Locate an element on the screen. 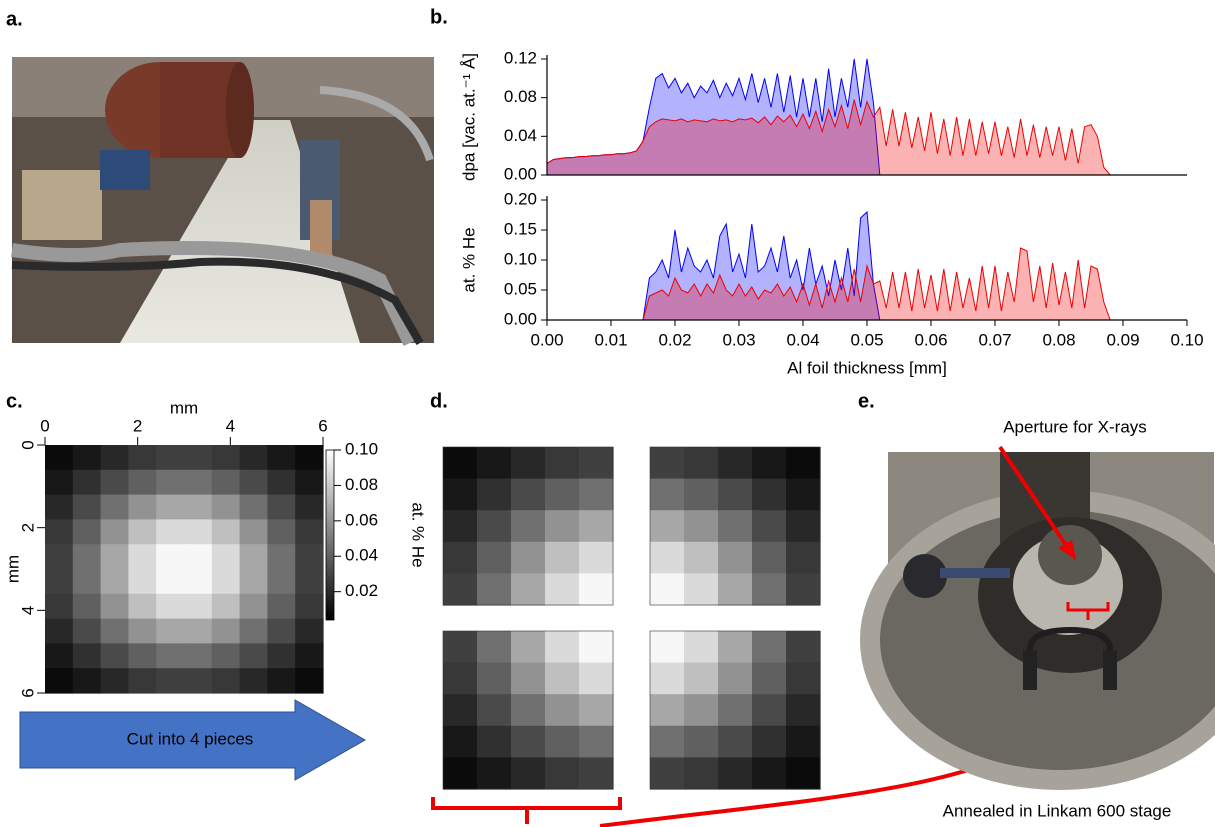  y-axis-label: dpa [vac. at.⁻¹ Å] is located at coordinates (468, 117).